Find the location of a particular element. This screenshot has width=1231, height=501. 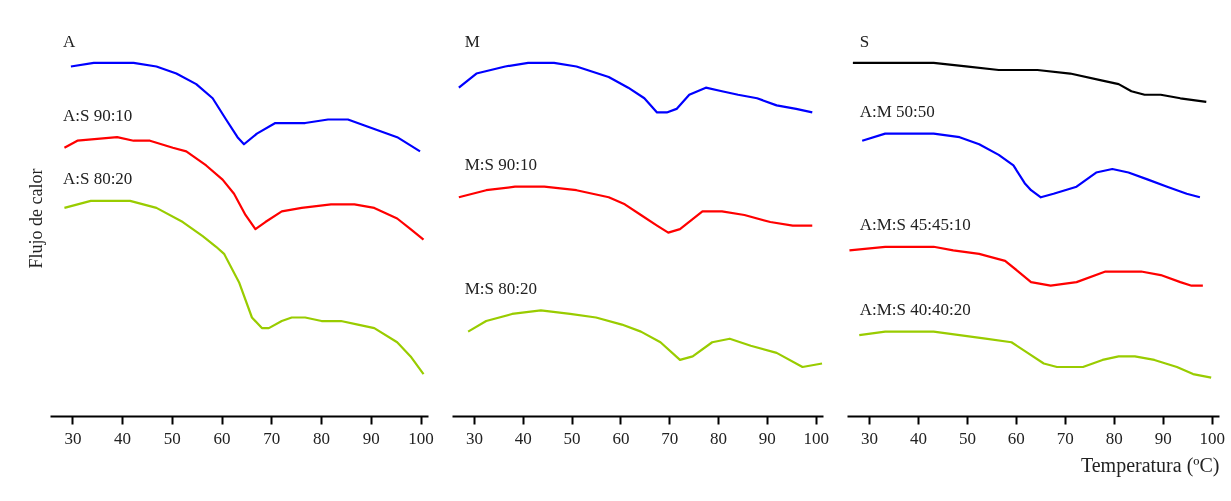

y-axis-title: Flujo de calor is located at coordinates (35, 218).